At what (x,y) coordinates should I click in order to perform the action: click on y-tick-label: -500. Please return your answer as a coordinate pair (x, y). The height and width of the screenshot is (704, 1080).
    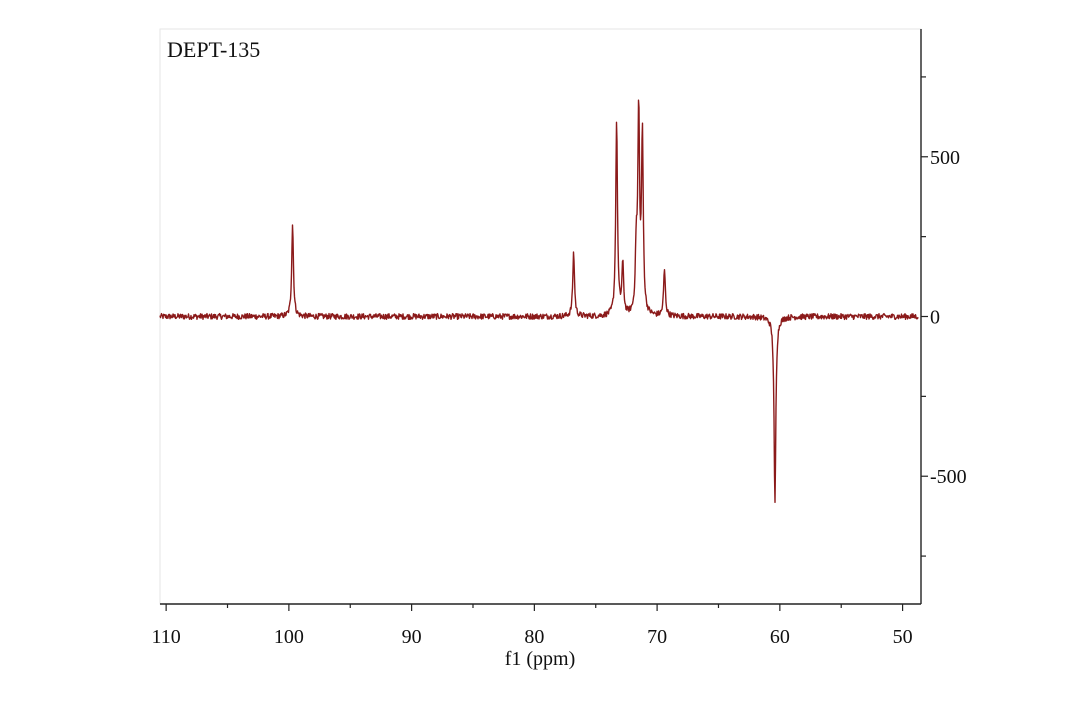
    Looking at the image, I should click on (948, 477).